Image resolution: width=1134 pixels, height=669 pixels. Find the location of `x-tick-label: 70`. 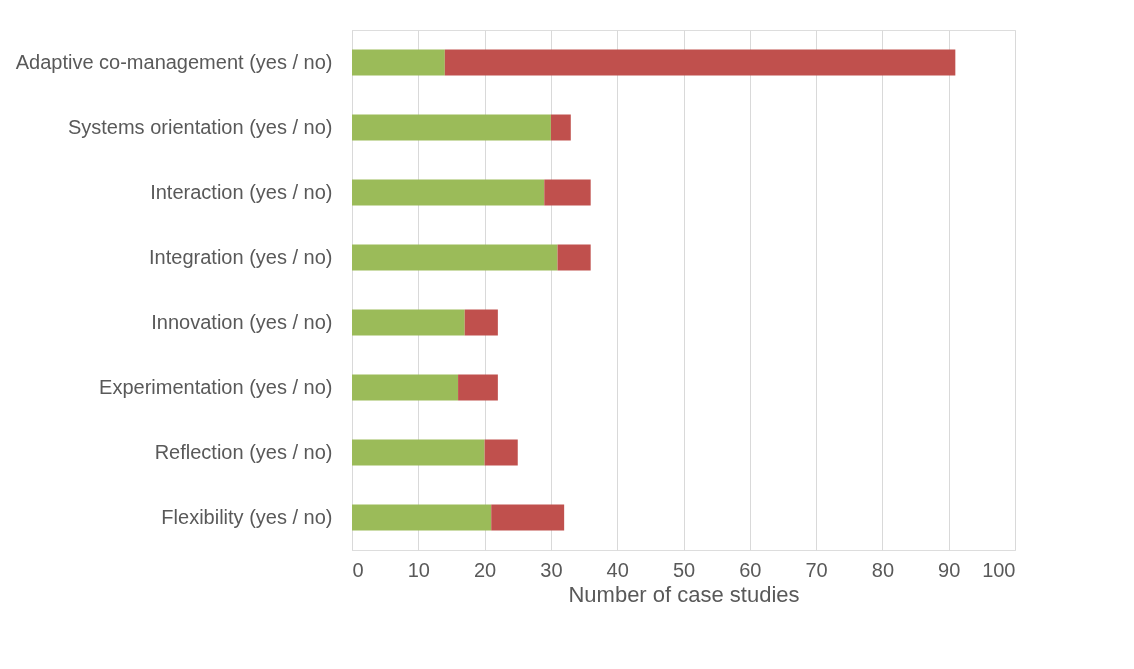

x-tick-label: 70 is located at coordinates (816, 569).